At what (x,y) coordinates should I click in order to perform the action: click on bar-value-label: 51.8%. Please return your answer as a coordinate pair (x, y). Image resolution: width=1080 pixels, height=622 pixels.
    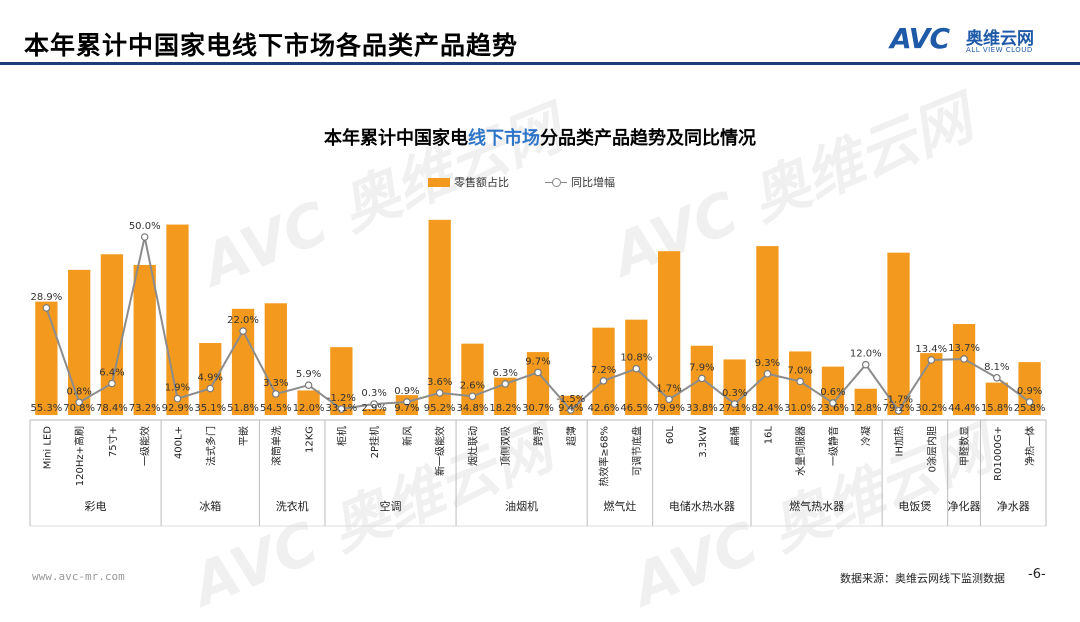
    Looking at the image, I should click on (243, 408).